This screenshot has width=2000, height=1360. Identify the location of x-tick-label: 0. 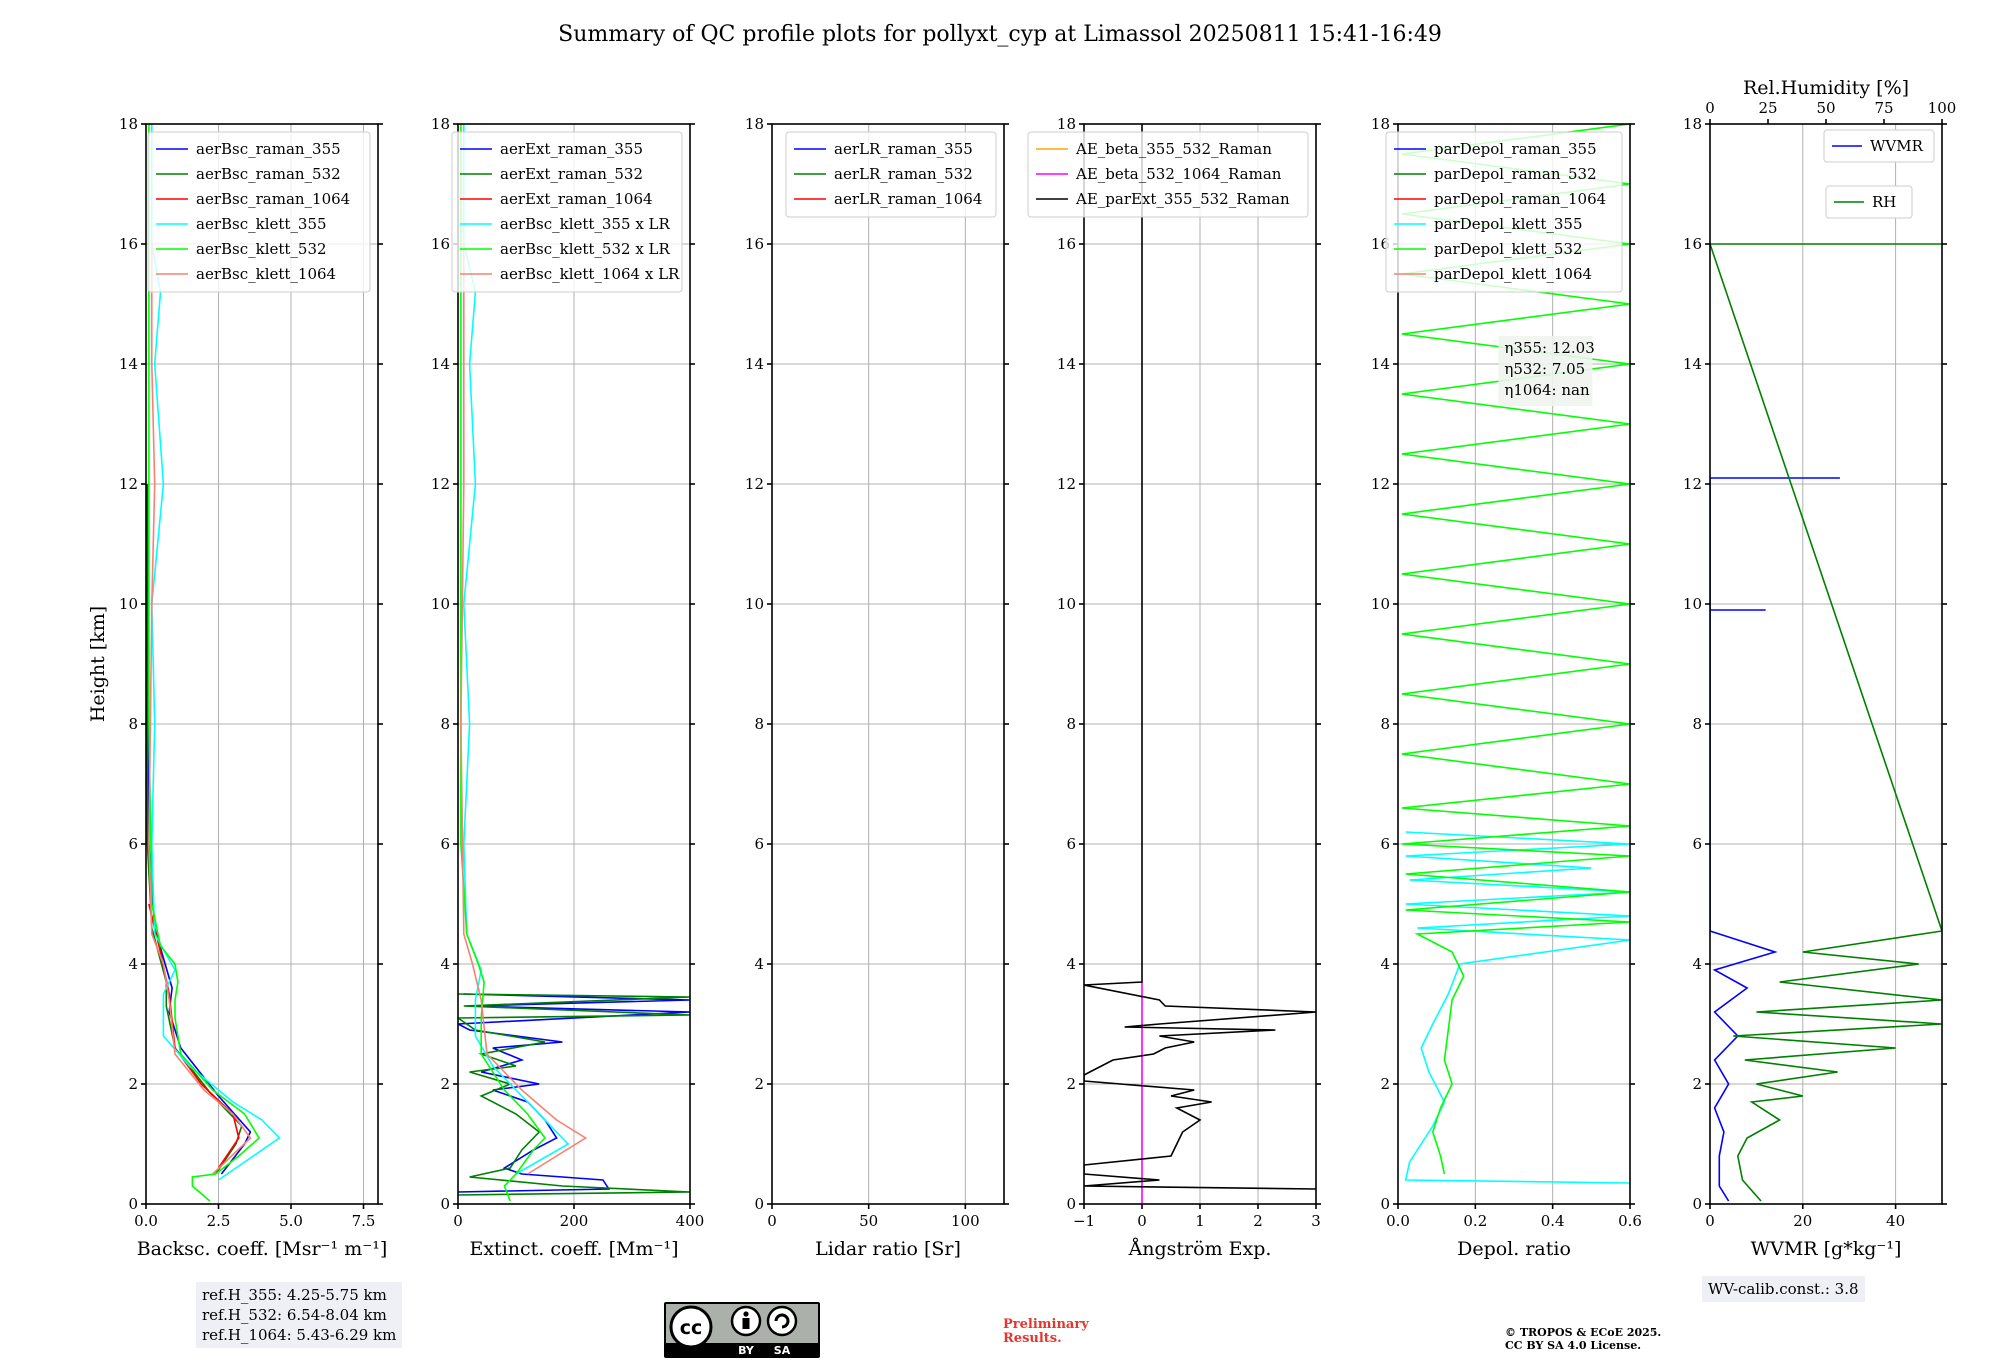
(1142, 1221).